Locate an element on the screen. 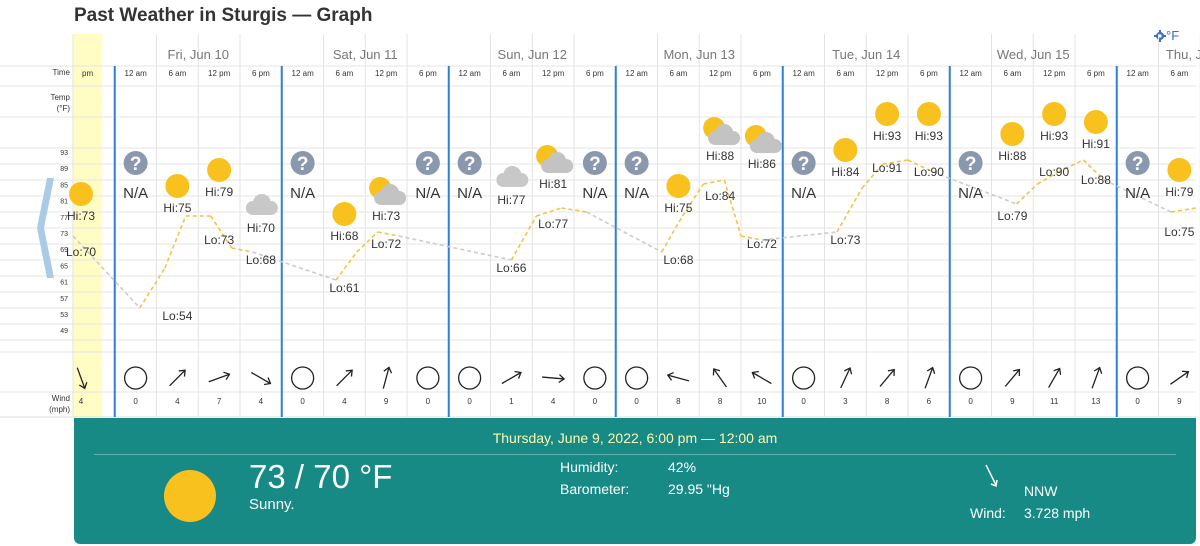 This screenshot has width=1200, height=546. wind-speed-value: 13 is located at coordinates (1095, 401).